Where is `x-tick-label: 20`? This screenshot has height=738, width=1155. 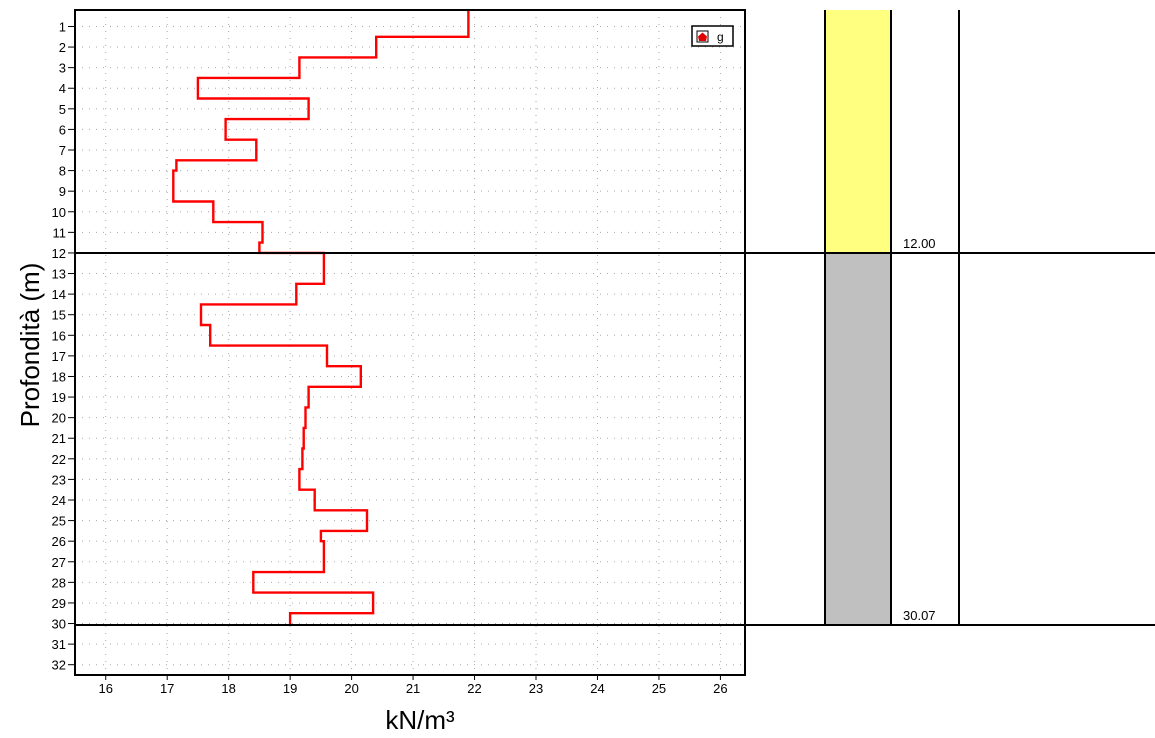 x-tick-label: 20 is located at coordinates (351, 688).